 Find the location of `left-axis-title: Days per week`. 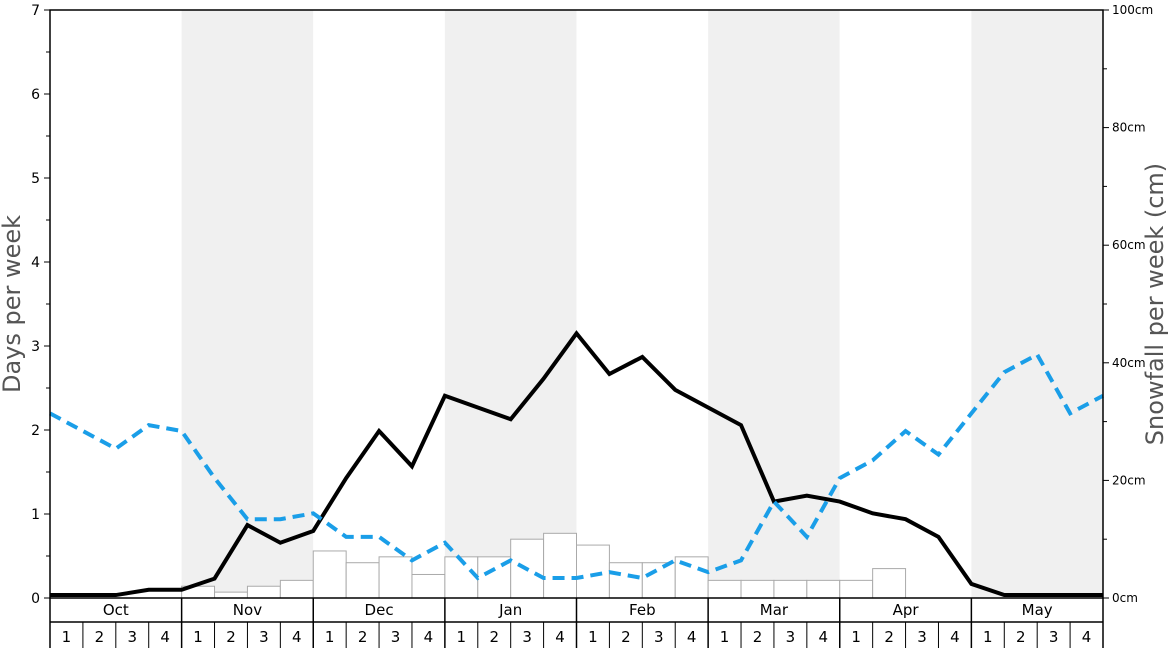

left-axis-title: Days per week is located at coordinates (13, 304).